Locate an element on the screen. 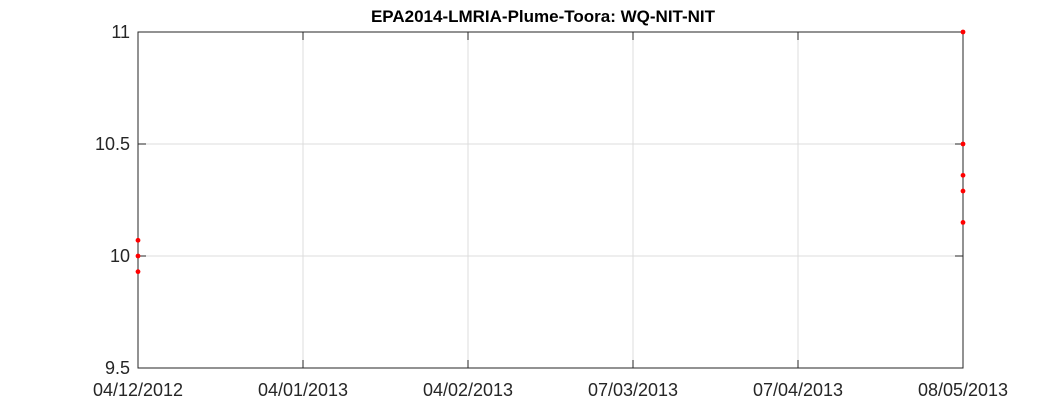 This screenshot has height=413, width=1063. x-tick-label: 04/12/2012 is located at coordinates (138, 390).